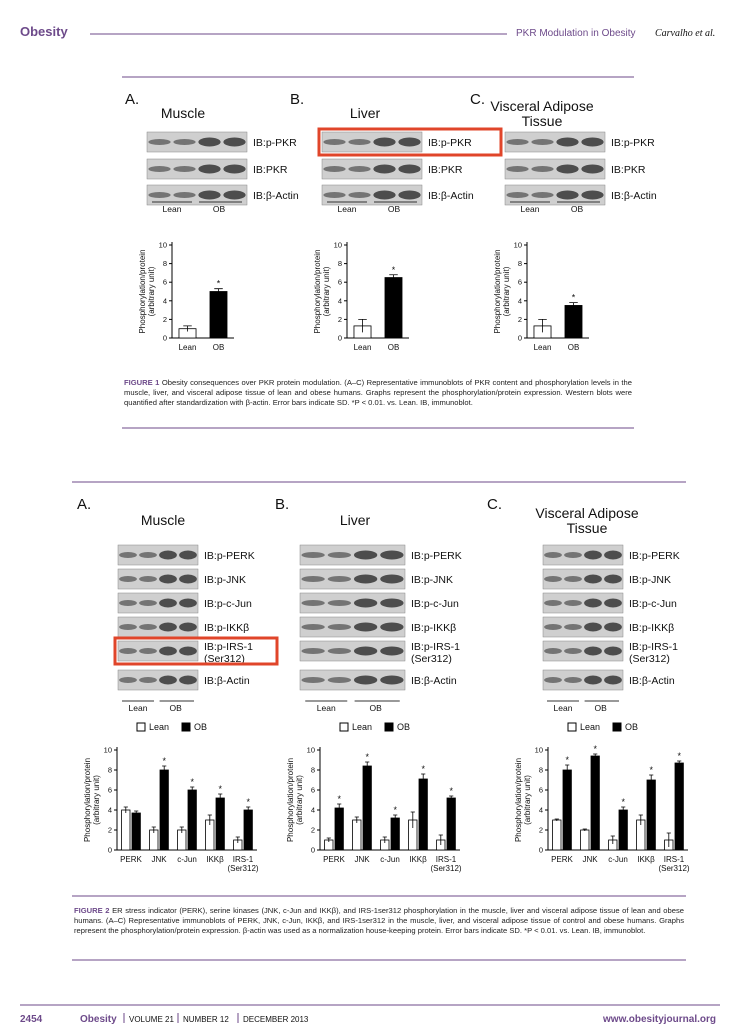  Describe the element at coordinates (98, 1019) in the screenshot. I see `footer-journal: Obesity` at that location.